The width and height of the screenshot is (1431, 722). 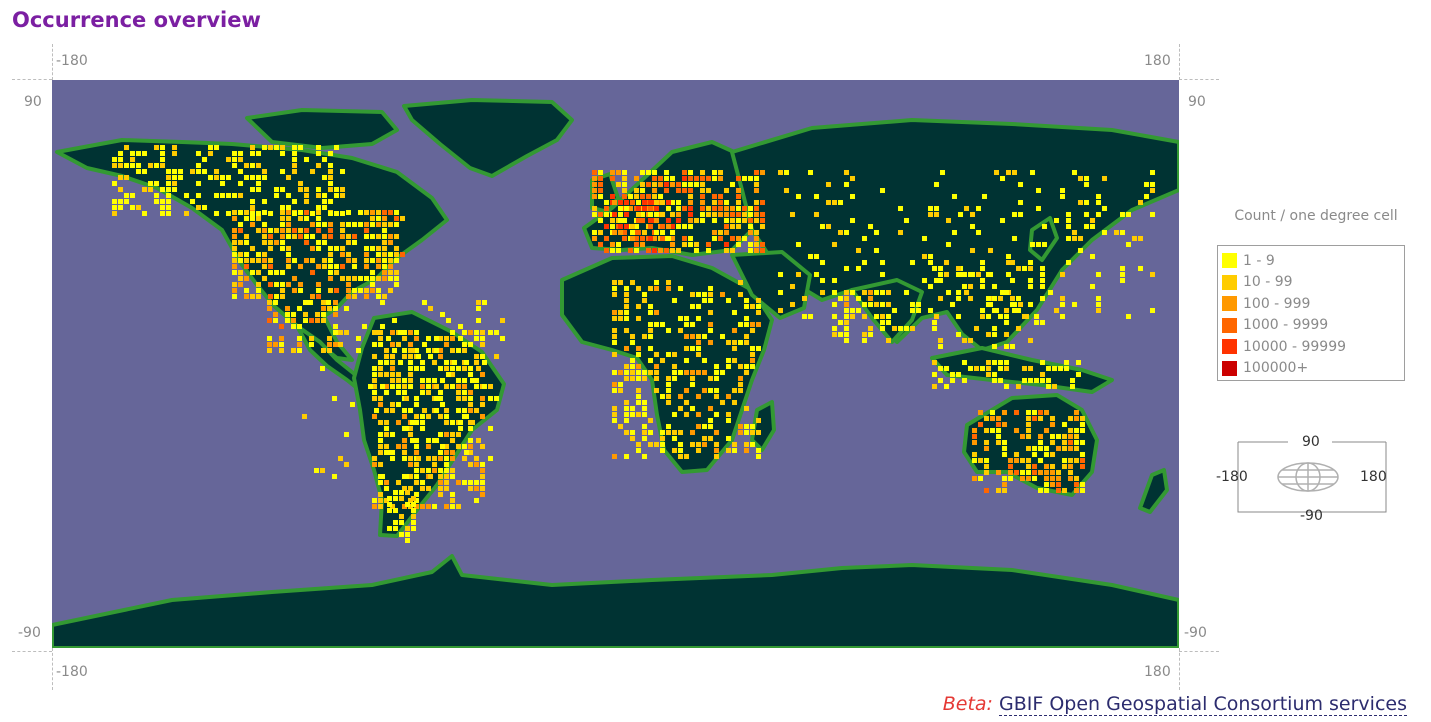 I want to click on navigator-top-label: 90, so click(x=1311, y=442).